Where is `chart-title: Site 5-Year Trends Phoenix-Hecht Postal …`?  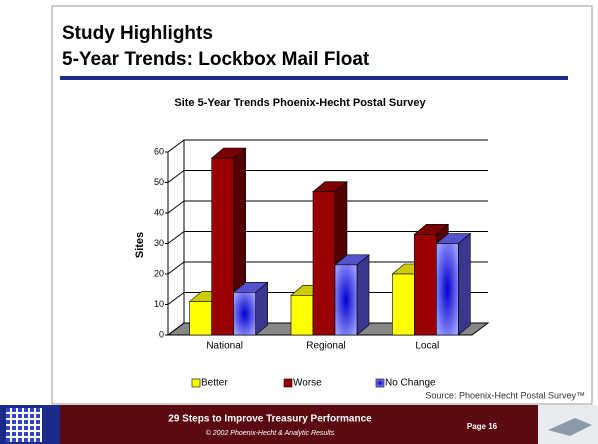 chart-title: Site 5-Year Trends Phoenix-Hecht Postal … is located at coordinates (300, 103).